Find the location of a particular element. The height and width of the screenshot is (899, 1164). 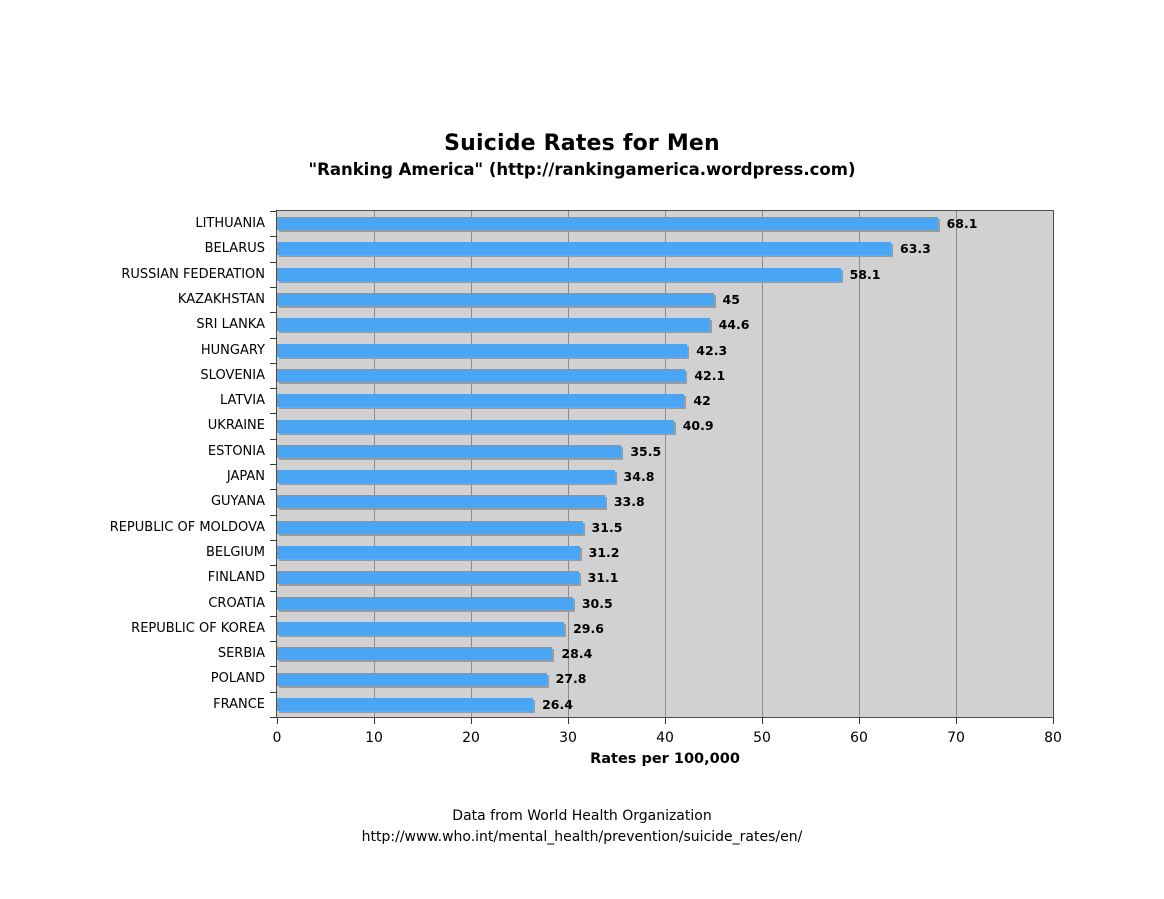

value-label-latvia: 42 is located at coordinates (702, 401).